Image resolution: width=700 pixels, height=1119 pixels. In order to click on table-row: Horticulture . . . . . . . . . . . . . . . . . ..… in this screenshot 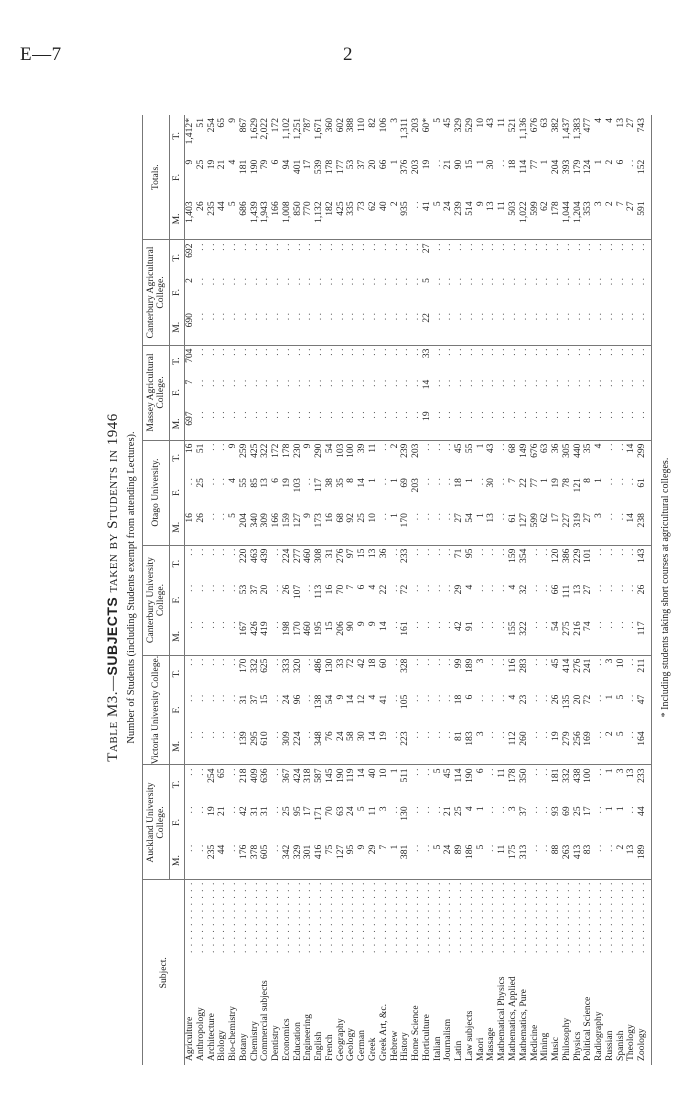, I will do `click(427, 590)`.